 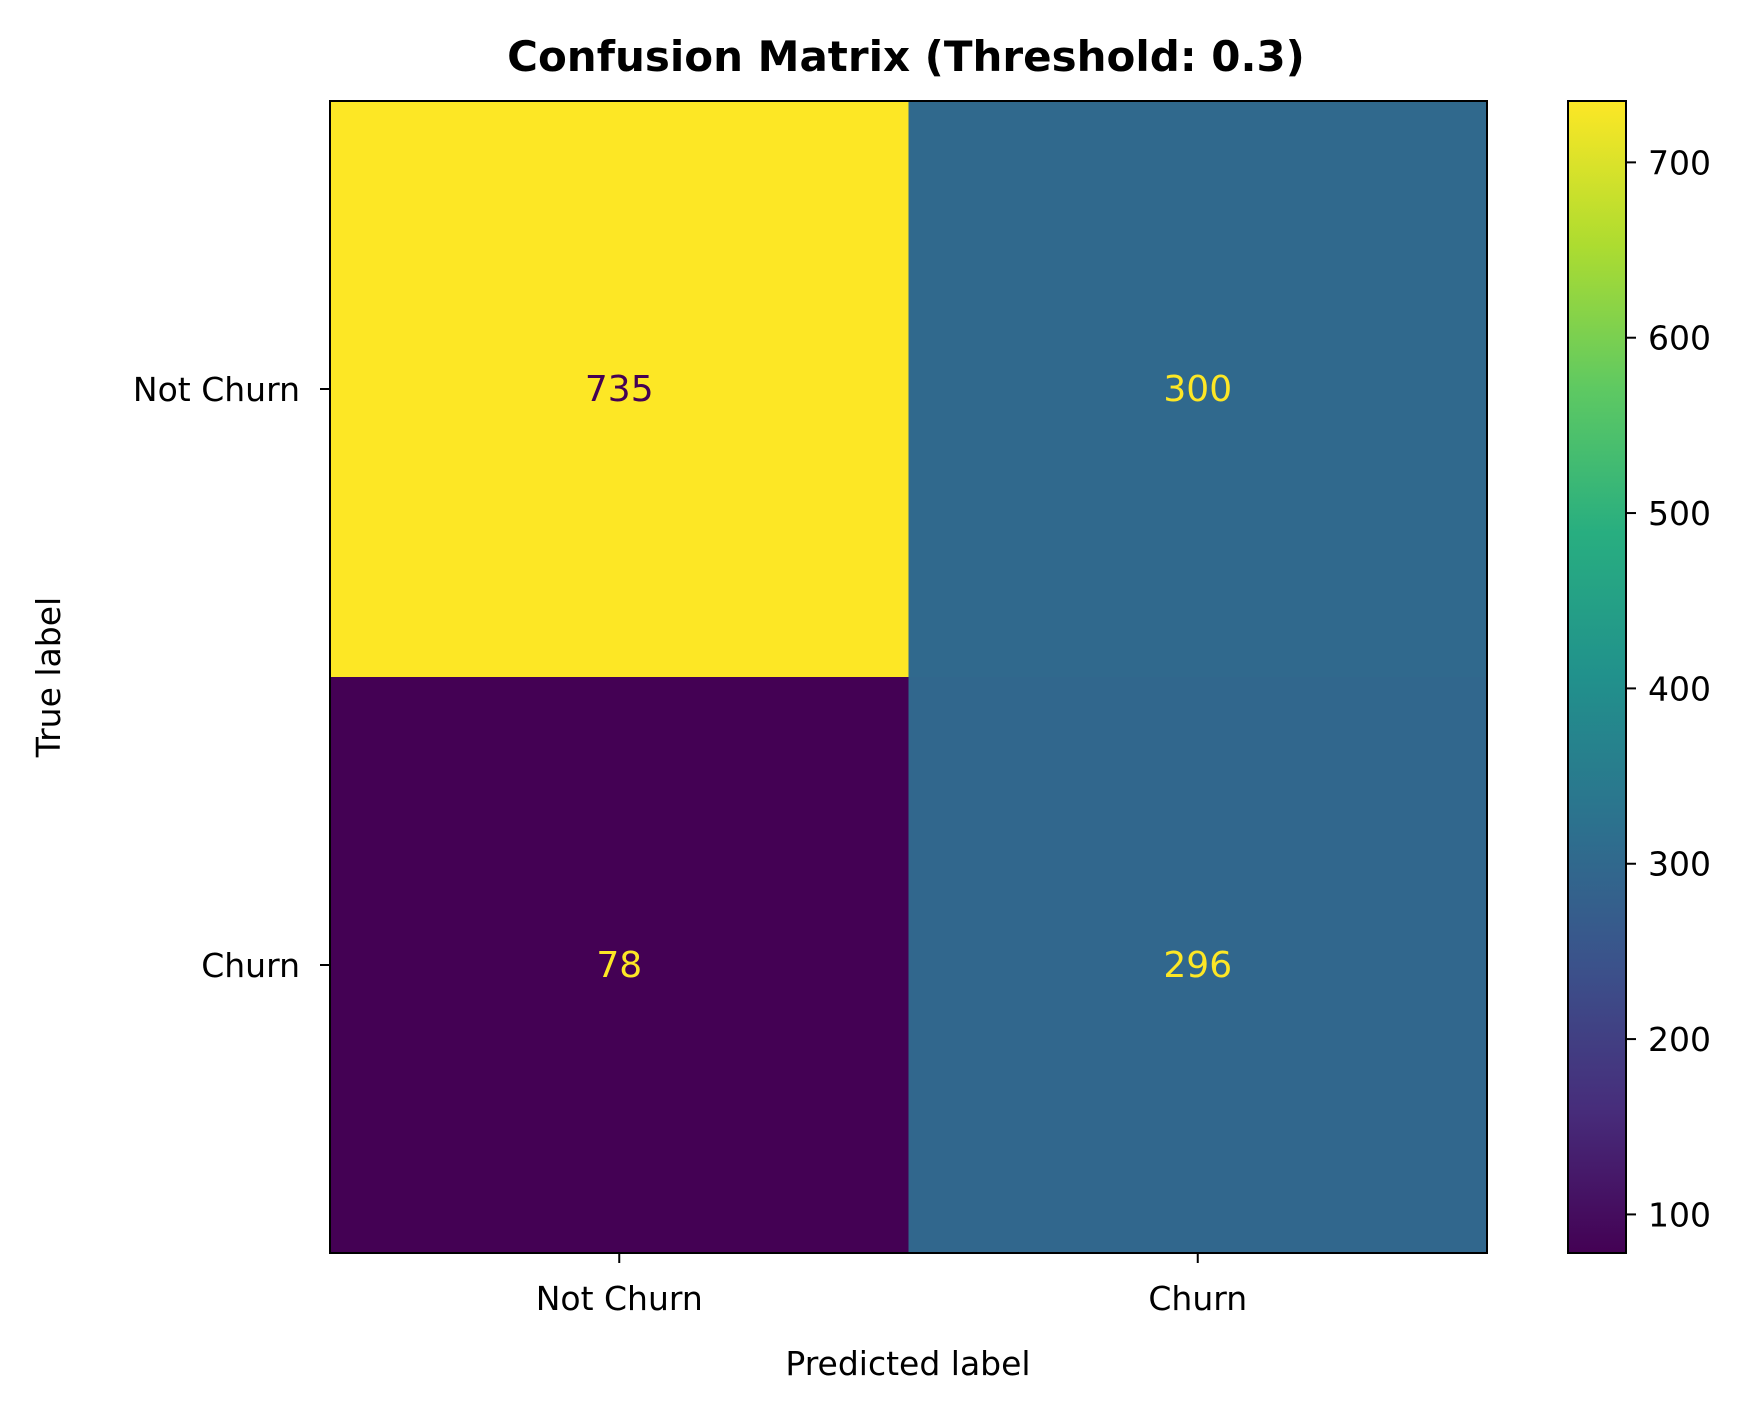 What do you see at coordinates (1679, 162) in the screenshot?
I see `colorbar-tick-label: 700` at bounding box center [1679, 162].